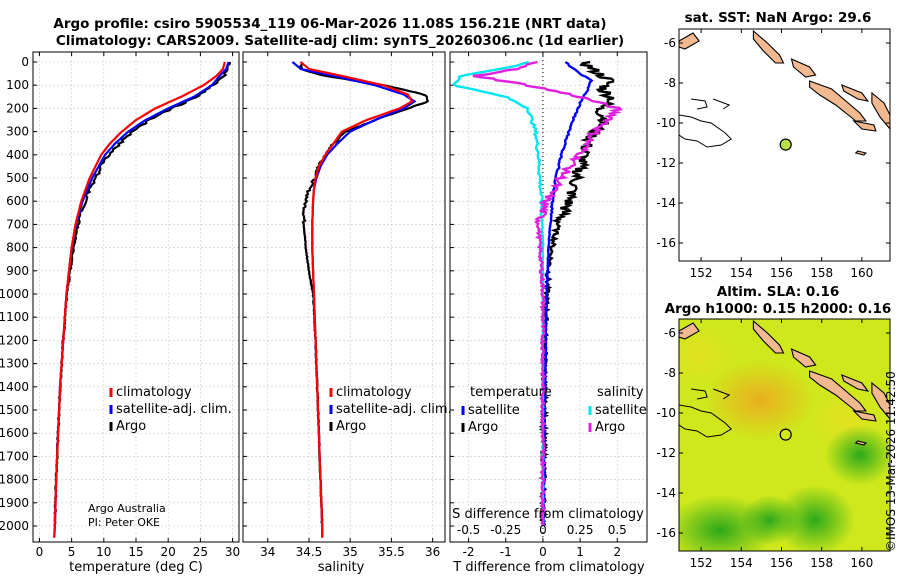 The image size is (900, 580). Describe the element at coordinates (374, 392) in the screenshot. I see `legend-label: climatology` at that location.